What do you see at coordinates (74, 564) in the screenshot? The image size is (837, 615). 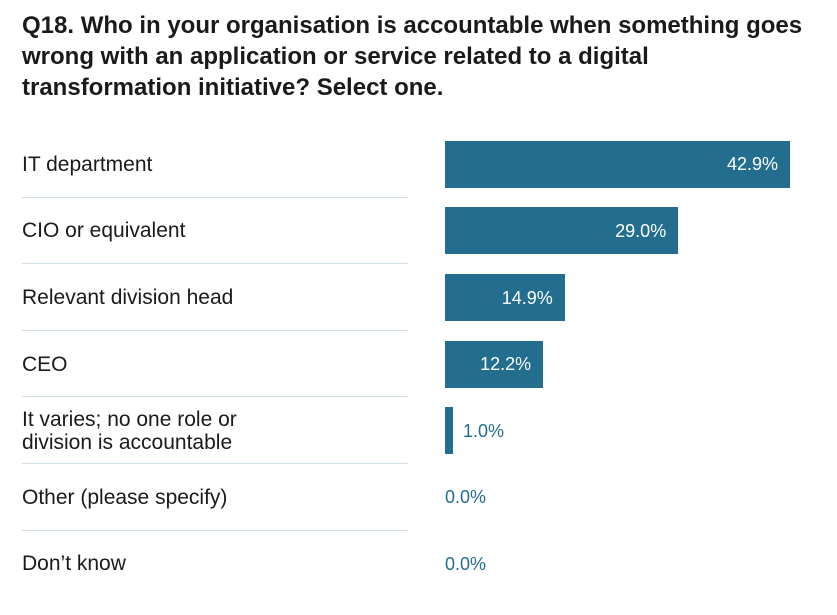 I see `category-label: Don’t know` at bounding box center [74, 564].